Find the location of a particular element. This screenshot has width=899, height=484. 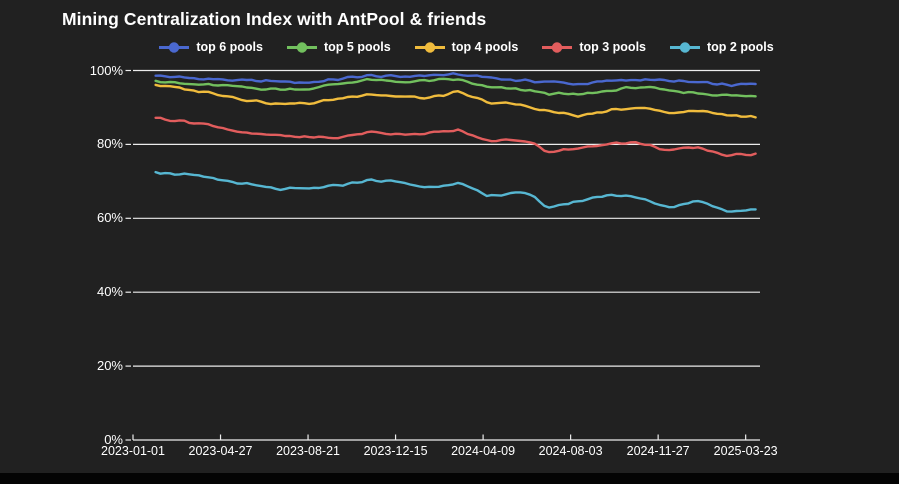

legend-label: top 5 pools is located at coordinates (357, 47).